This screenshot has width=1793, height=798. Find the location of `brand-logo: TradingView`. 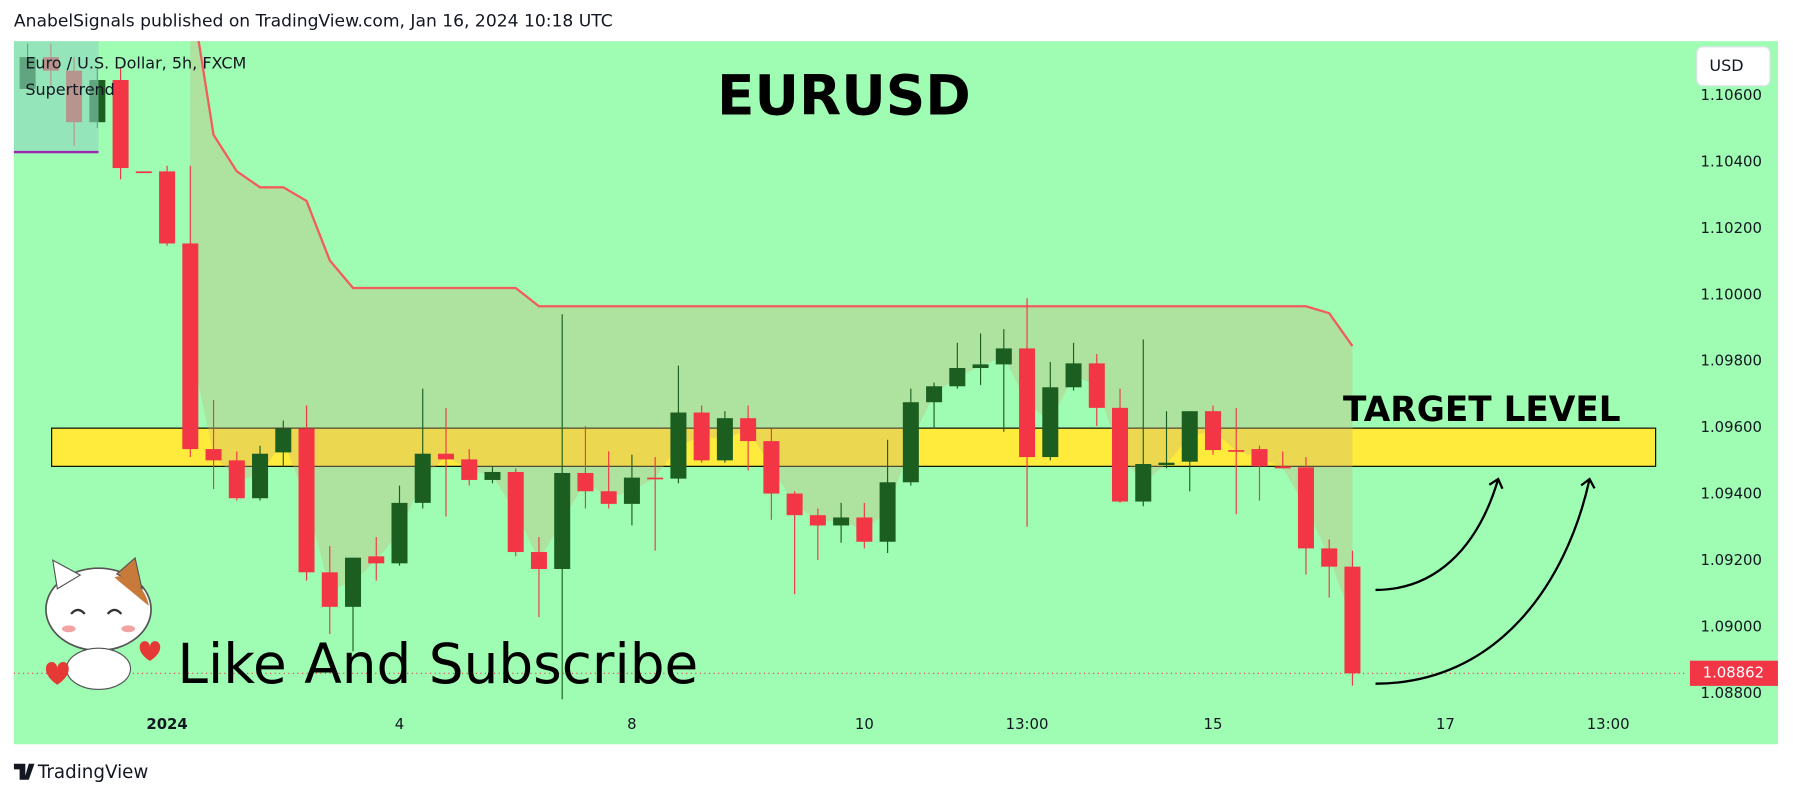

brand-logo: TradingView is located at coordinates (81, 772).